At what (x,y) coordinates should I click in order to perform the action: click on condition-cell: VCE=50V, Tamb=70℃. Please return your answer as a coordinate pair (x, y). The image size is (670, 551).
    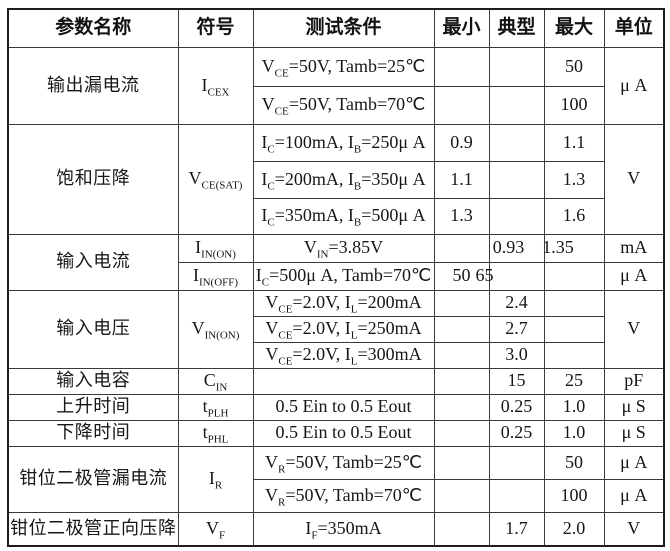
    Looking at the image, I should click on (343, 105).